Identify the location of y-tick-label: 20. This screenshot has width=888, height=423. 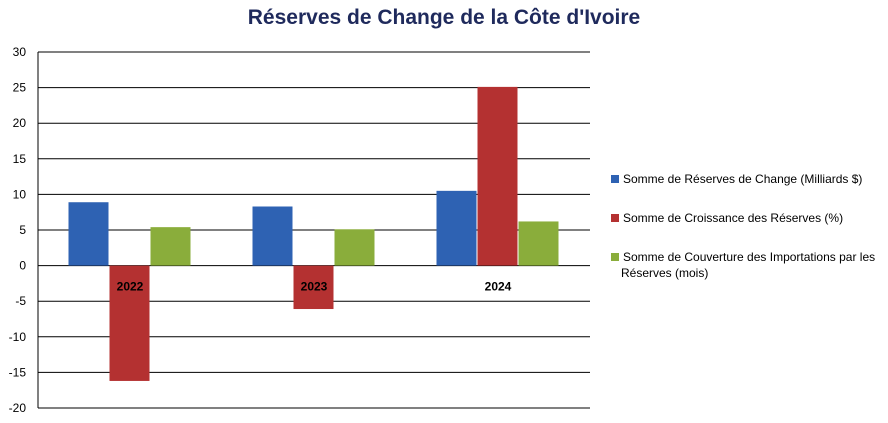
(20, 123).